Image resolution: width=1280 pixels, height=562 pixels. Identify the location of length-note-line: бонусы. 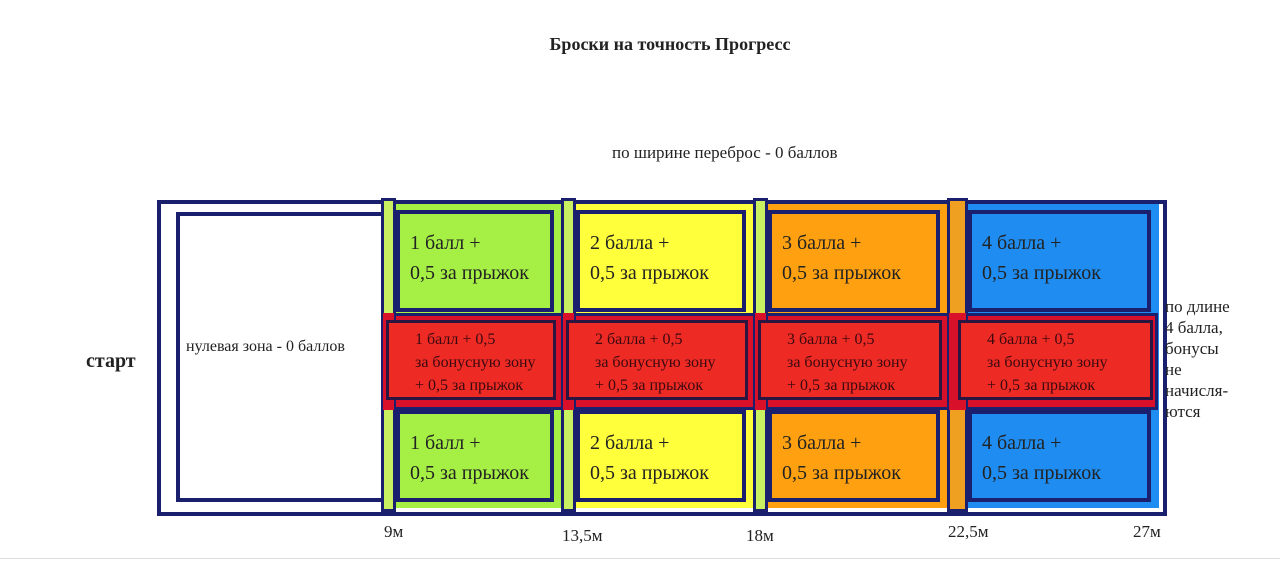
(1192, 348).